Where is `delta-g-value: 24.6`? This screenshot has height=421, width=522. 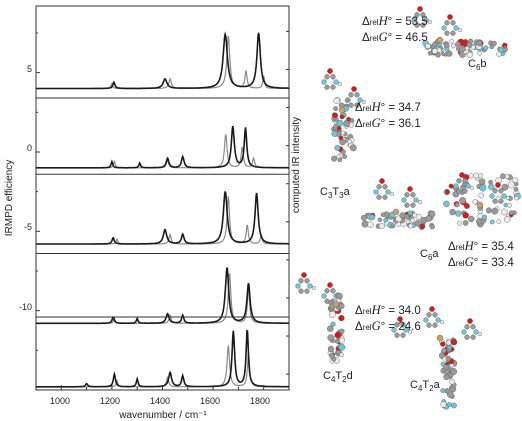
delta-g-value: 24.6 is located at coordinates (409, 327).